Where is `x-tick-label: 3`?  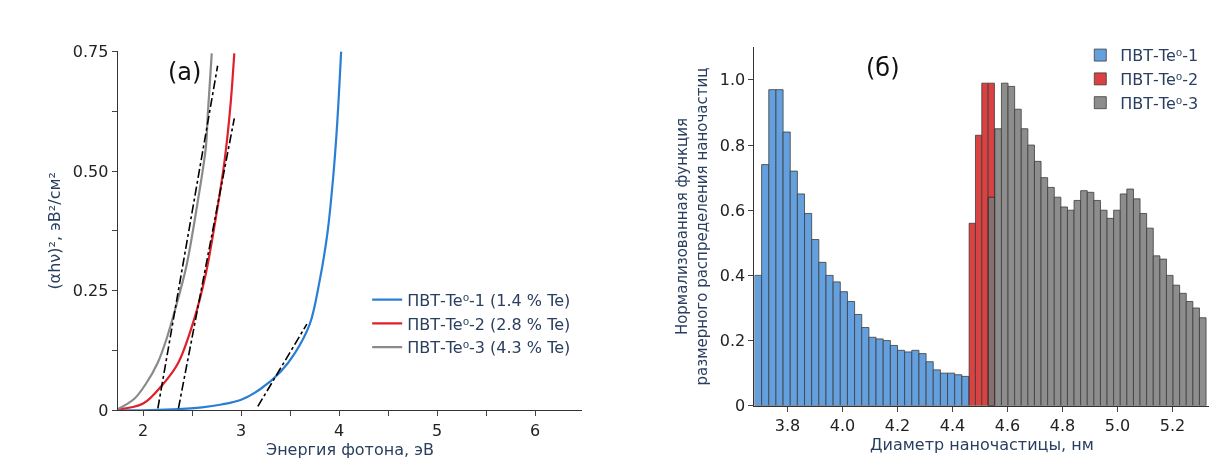
x-tick-label: 3 is located at coordinates (241, 430).